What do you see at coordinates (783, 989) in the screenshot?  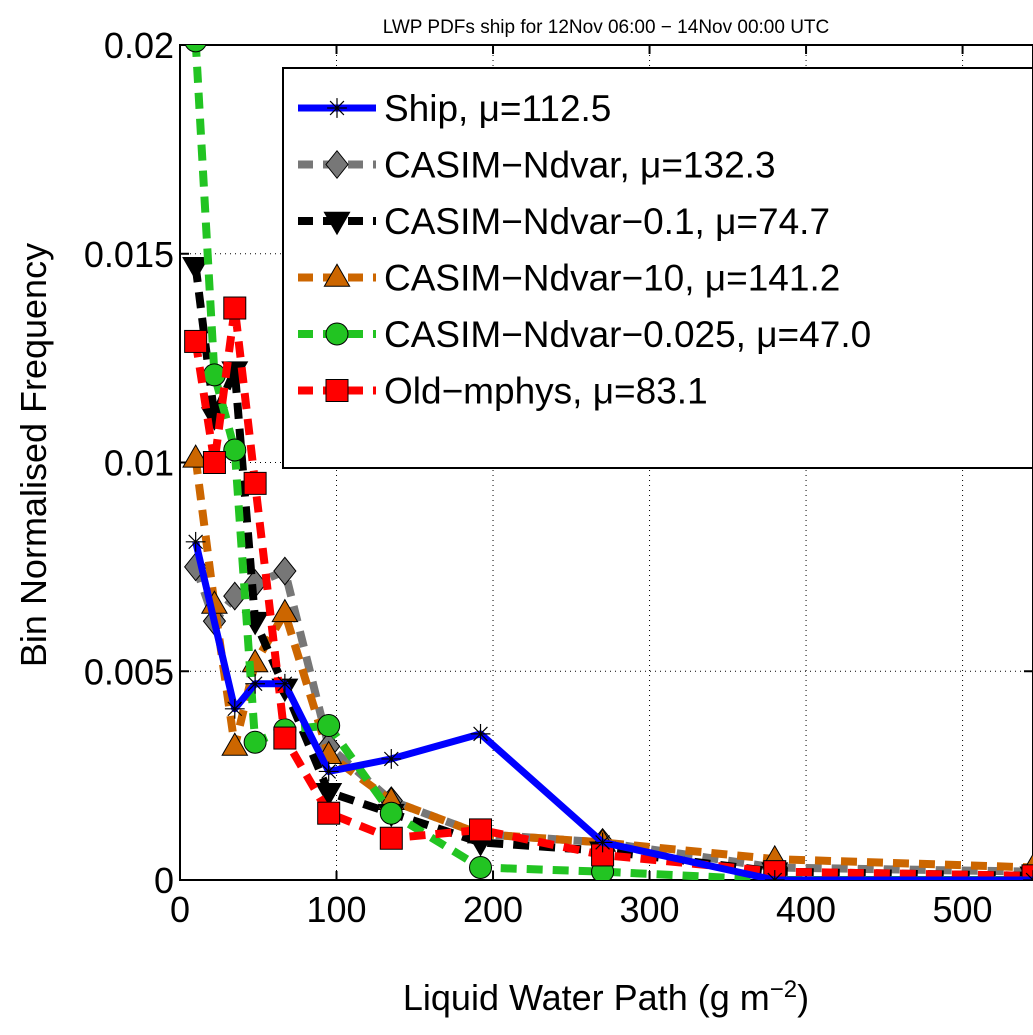 I see `x-axis-label-sup: −2` at bounding box center [783, 989].